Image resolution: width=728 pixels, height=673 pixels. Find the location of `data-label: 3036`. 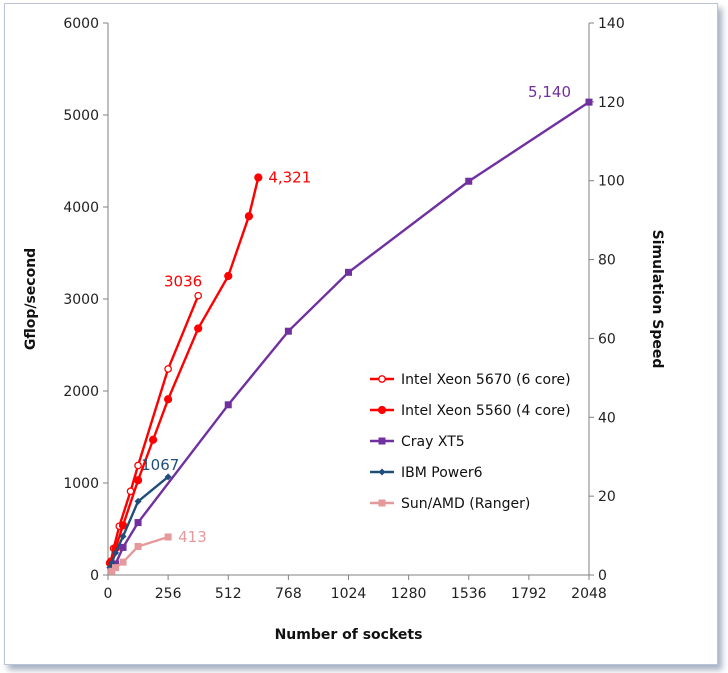

data-label: 3036 is located at coordinates (183, 282).